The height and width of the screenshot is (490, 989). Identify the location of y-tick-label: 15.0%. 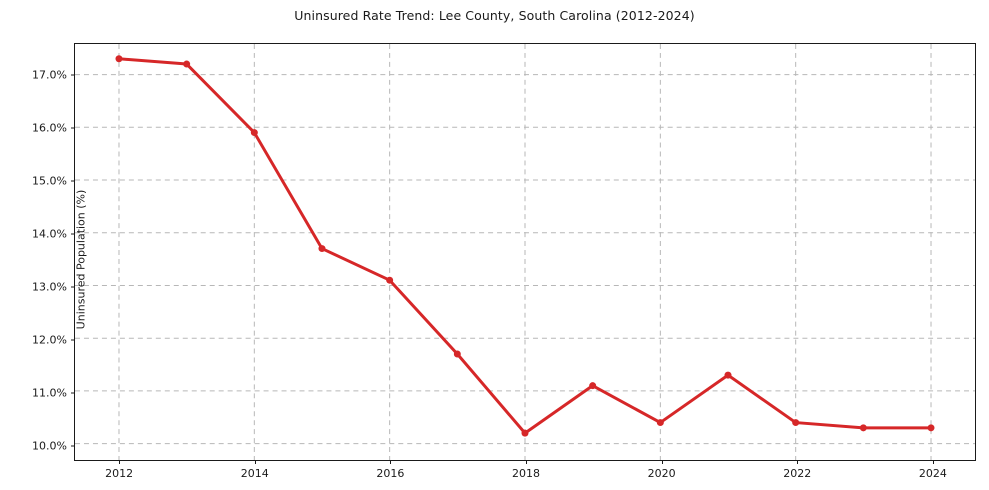
(49, 181).